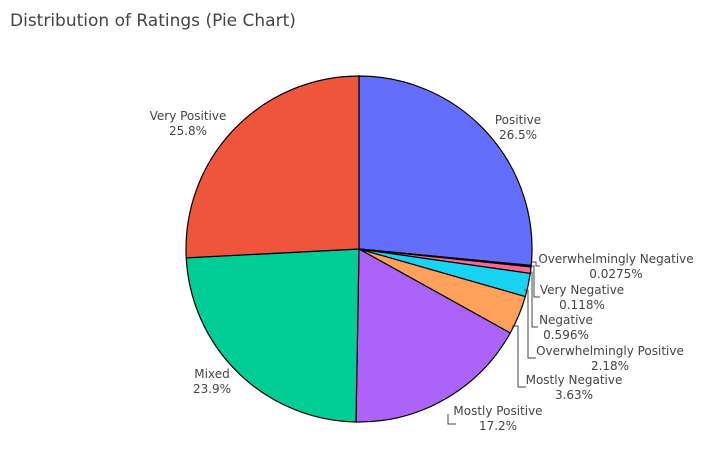 The image size is (714, 465). Describe the element at coordinates (615, 259) in the screenshot. I see `slice-label-name-overwhelmingly-negative: Overwhelmingly Negative` at that location.